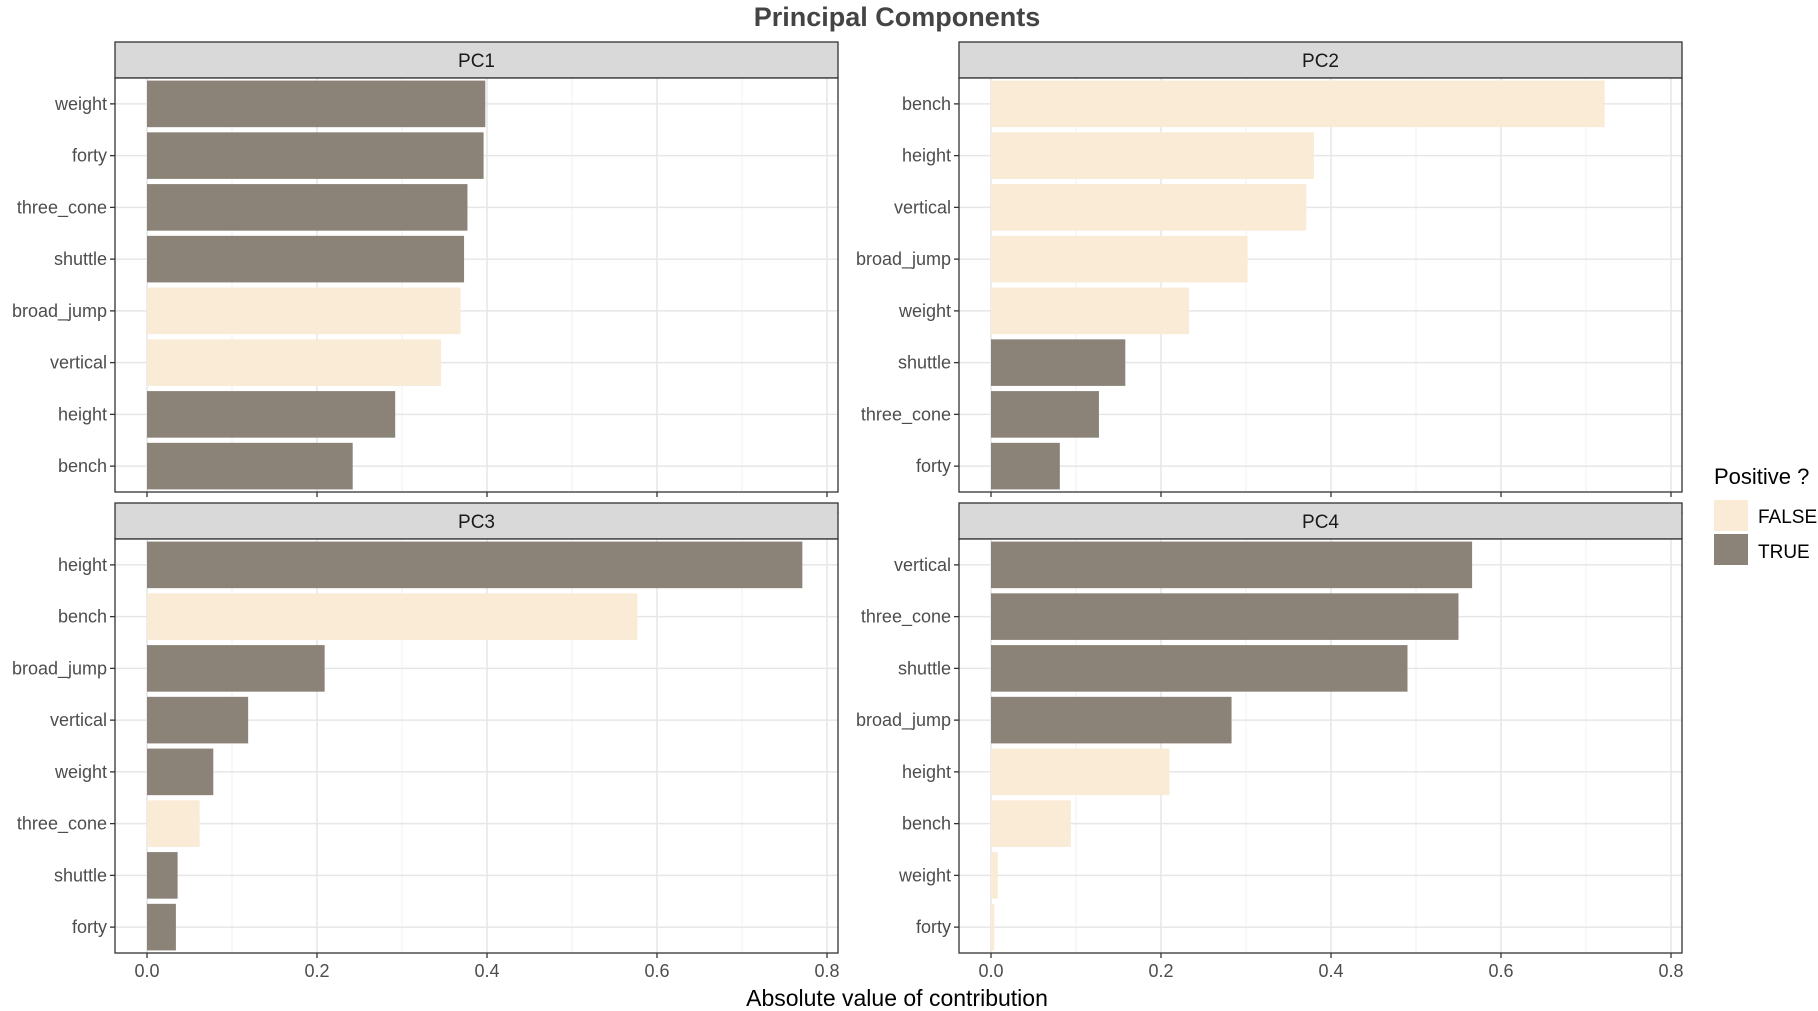 This screenshot has width=1818, height=1011. I want to click on bar-pc3-three_cone, so click(173, 823).